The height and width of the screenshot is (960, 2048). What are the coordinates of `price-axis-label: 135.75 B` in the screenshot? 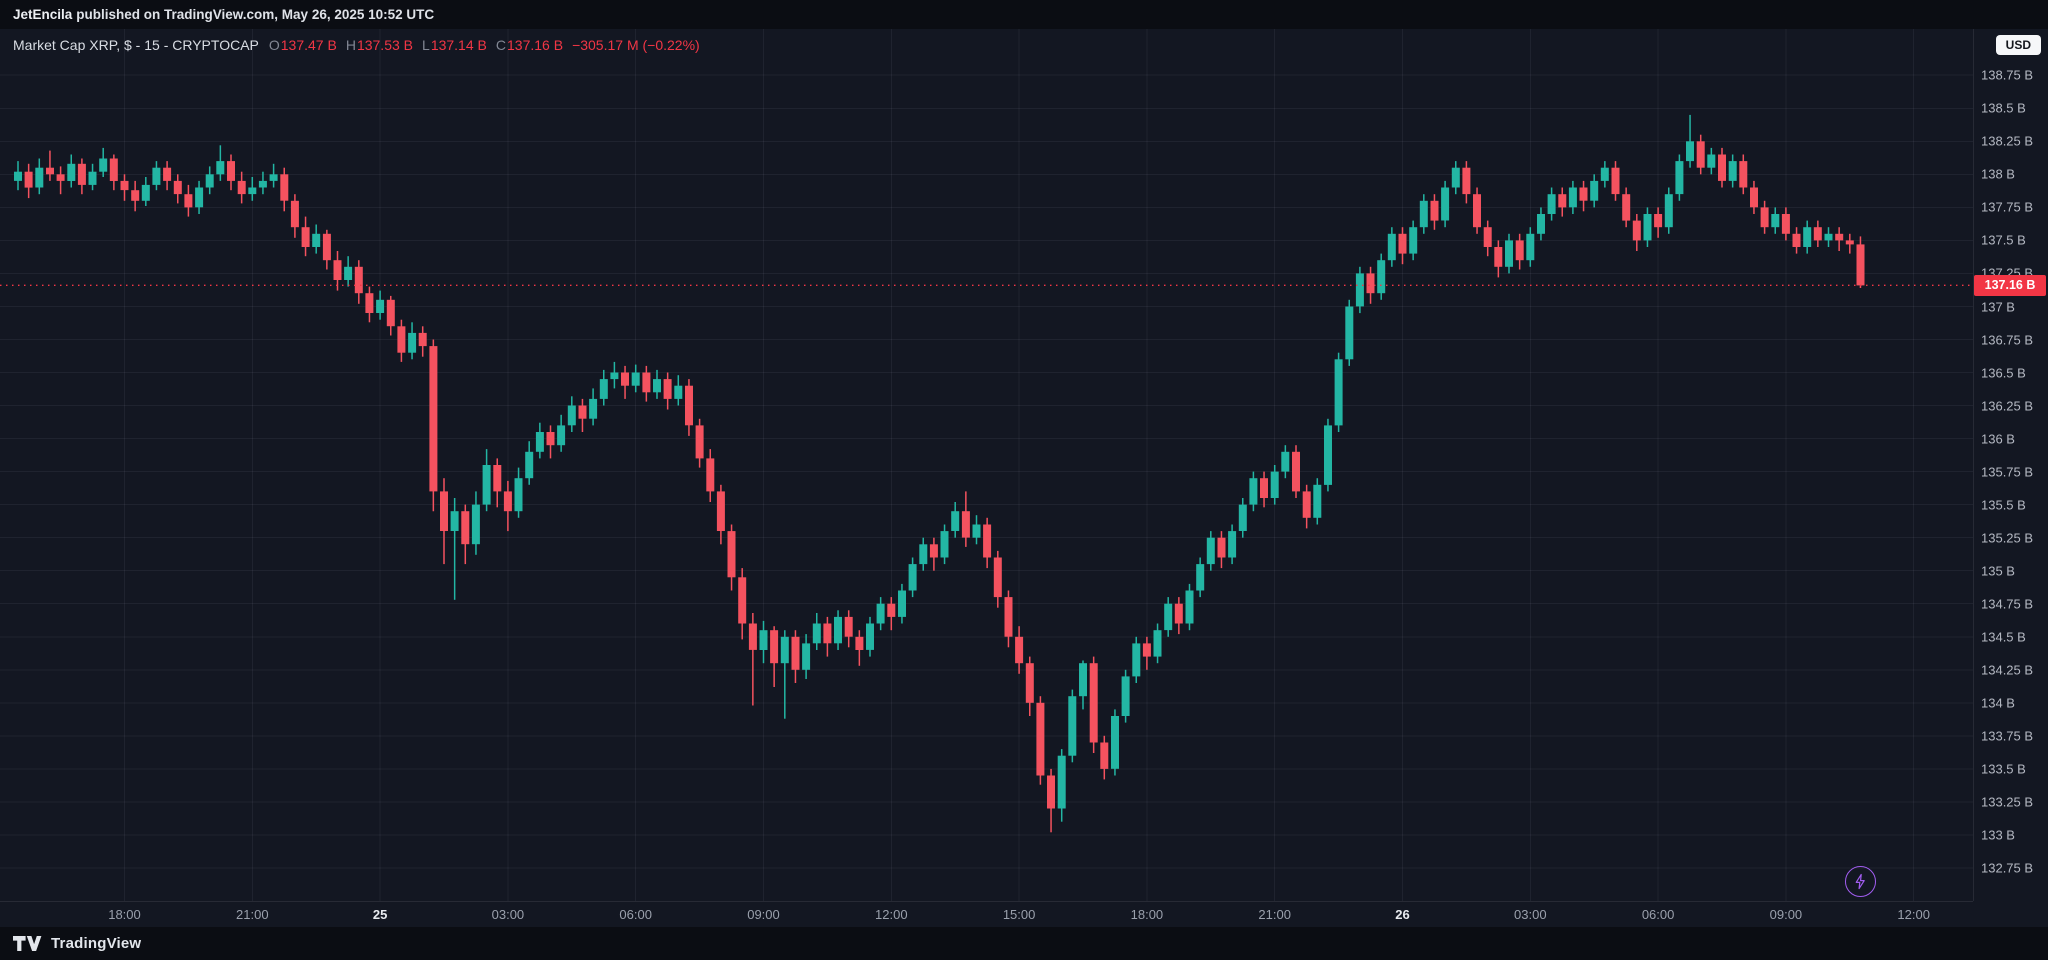 It's located at (2007, 472).